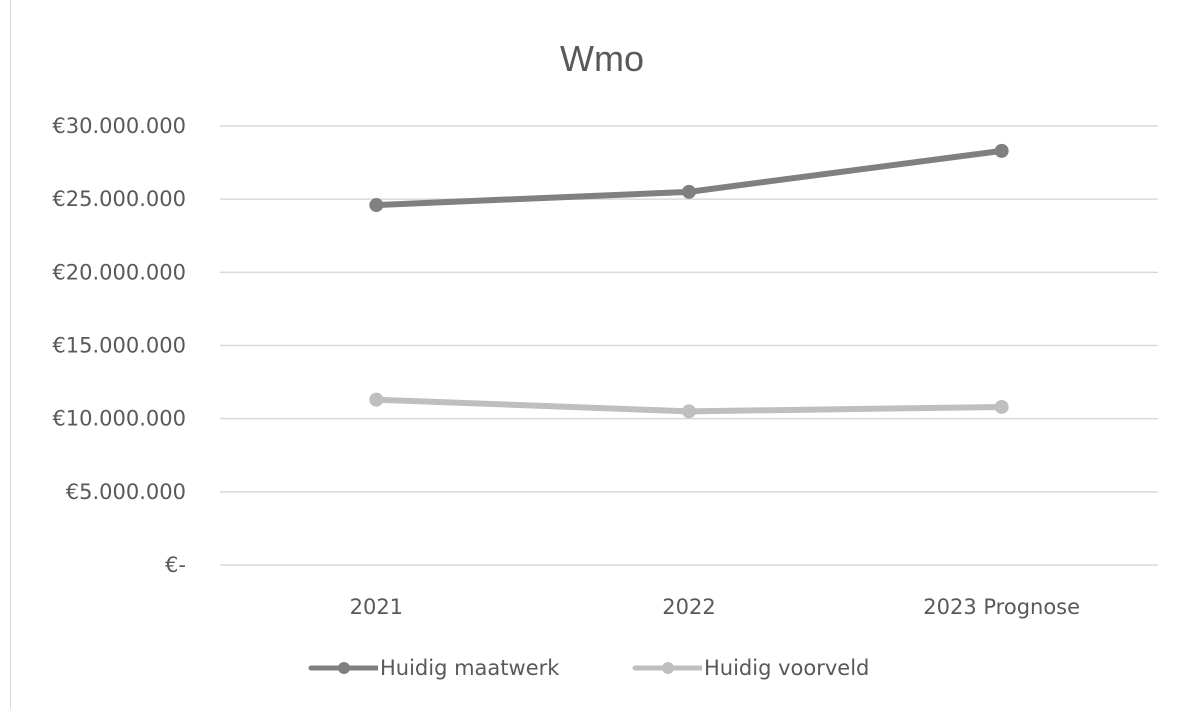  What do you see at coordinates (787, 668) in the screenshot?
I see `legend-label-huidig-voorveld: Huidig voorveld` at bounding box center [787, 668].